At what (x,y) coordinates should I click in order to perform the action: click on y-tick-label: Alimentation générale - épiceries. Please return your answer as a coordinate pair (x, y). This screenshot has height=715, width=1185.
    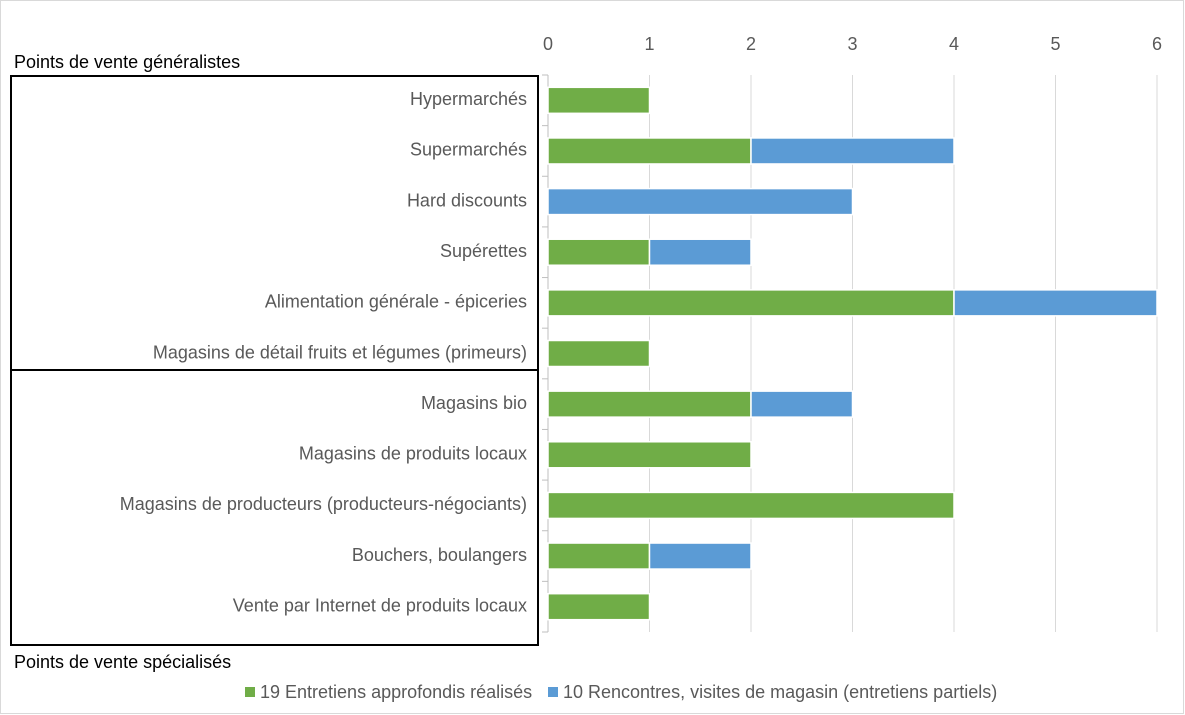
    Looking at the image, I should click on (396, 302).